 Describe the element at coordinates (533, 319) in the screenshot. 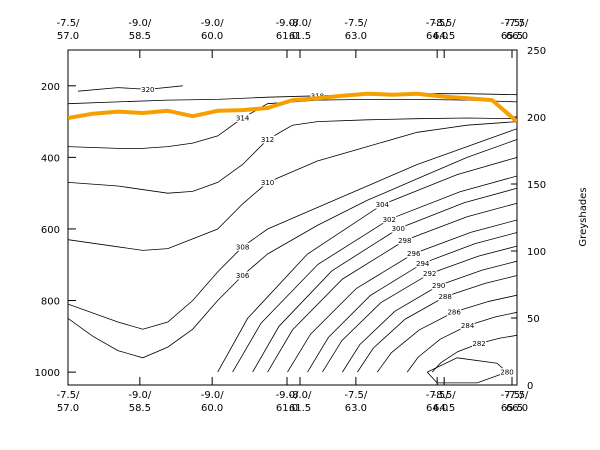

I see `y2-tick-label: 50` at that location.